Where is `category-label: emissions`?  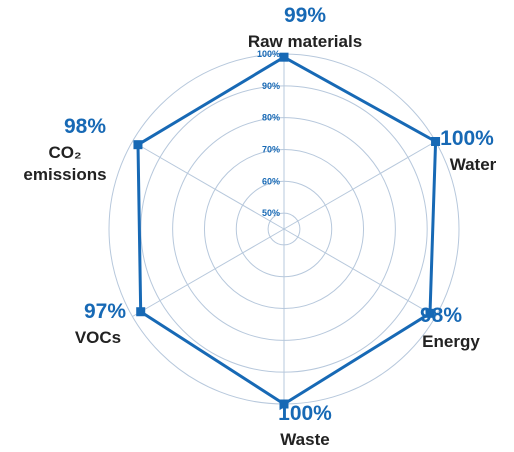
category-label: emissions is located at coordinates (64, 174).